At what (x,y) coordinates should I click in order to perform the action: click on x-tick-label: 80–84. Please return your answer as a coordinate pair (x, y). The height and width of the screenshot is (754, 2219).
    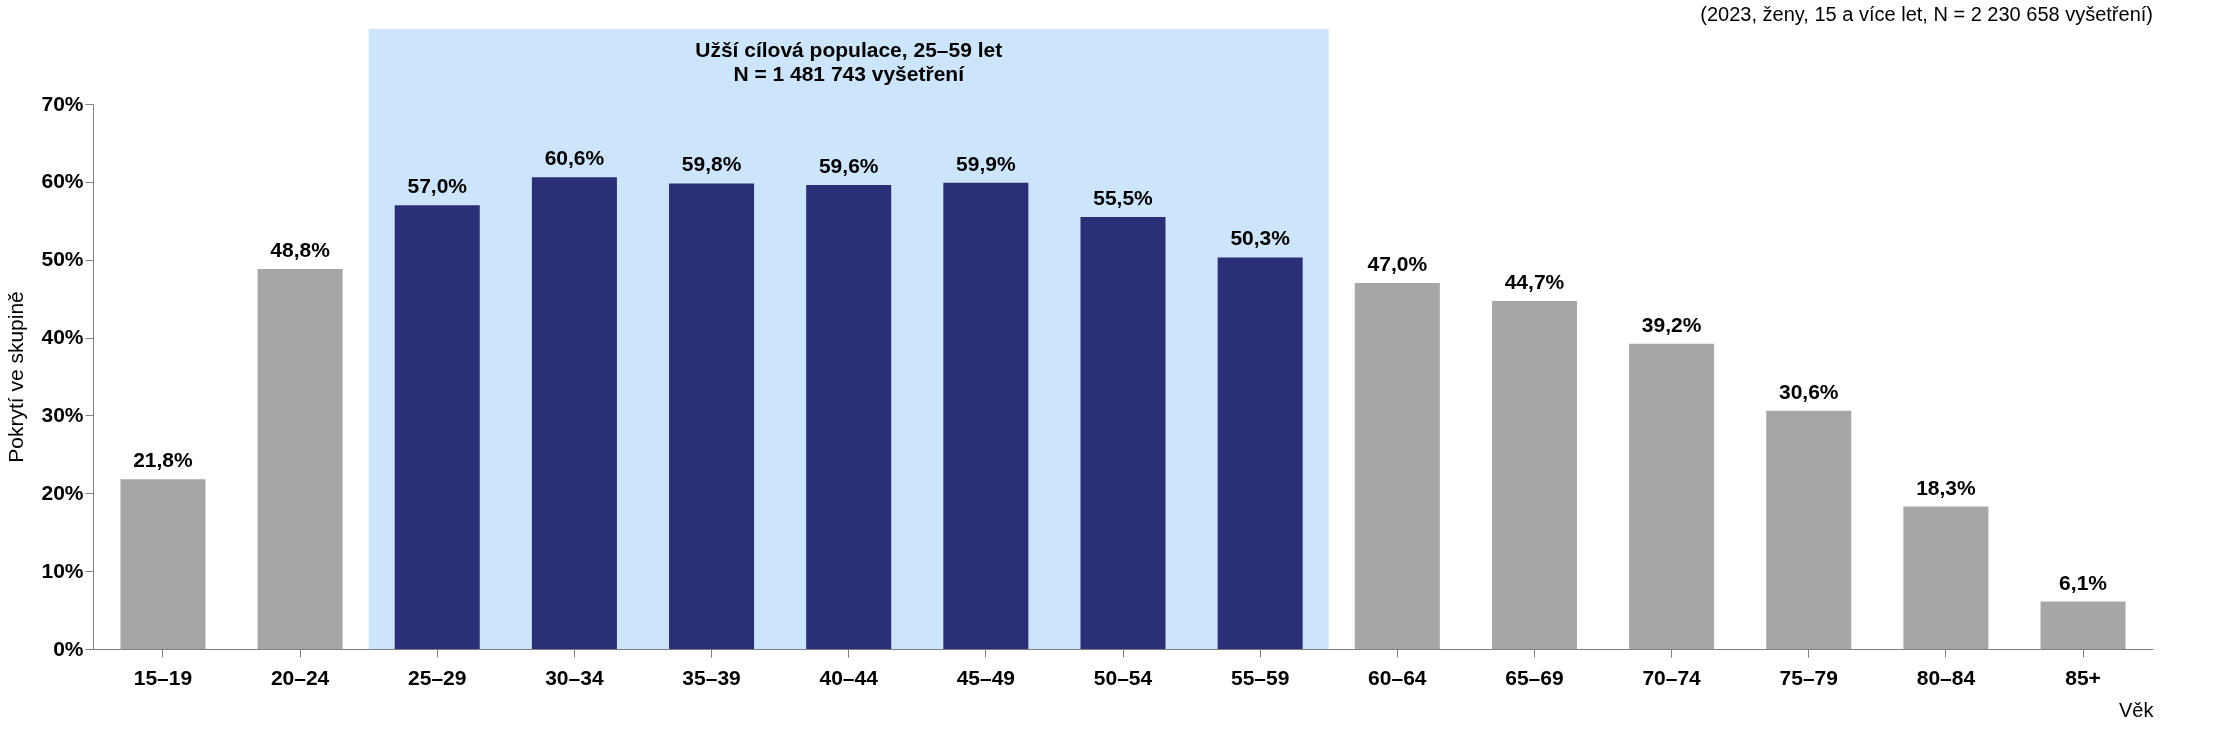
    Looking at the image, I should click on (1946, 677).